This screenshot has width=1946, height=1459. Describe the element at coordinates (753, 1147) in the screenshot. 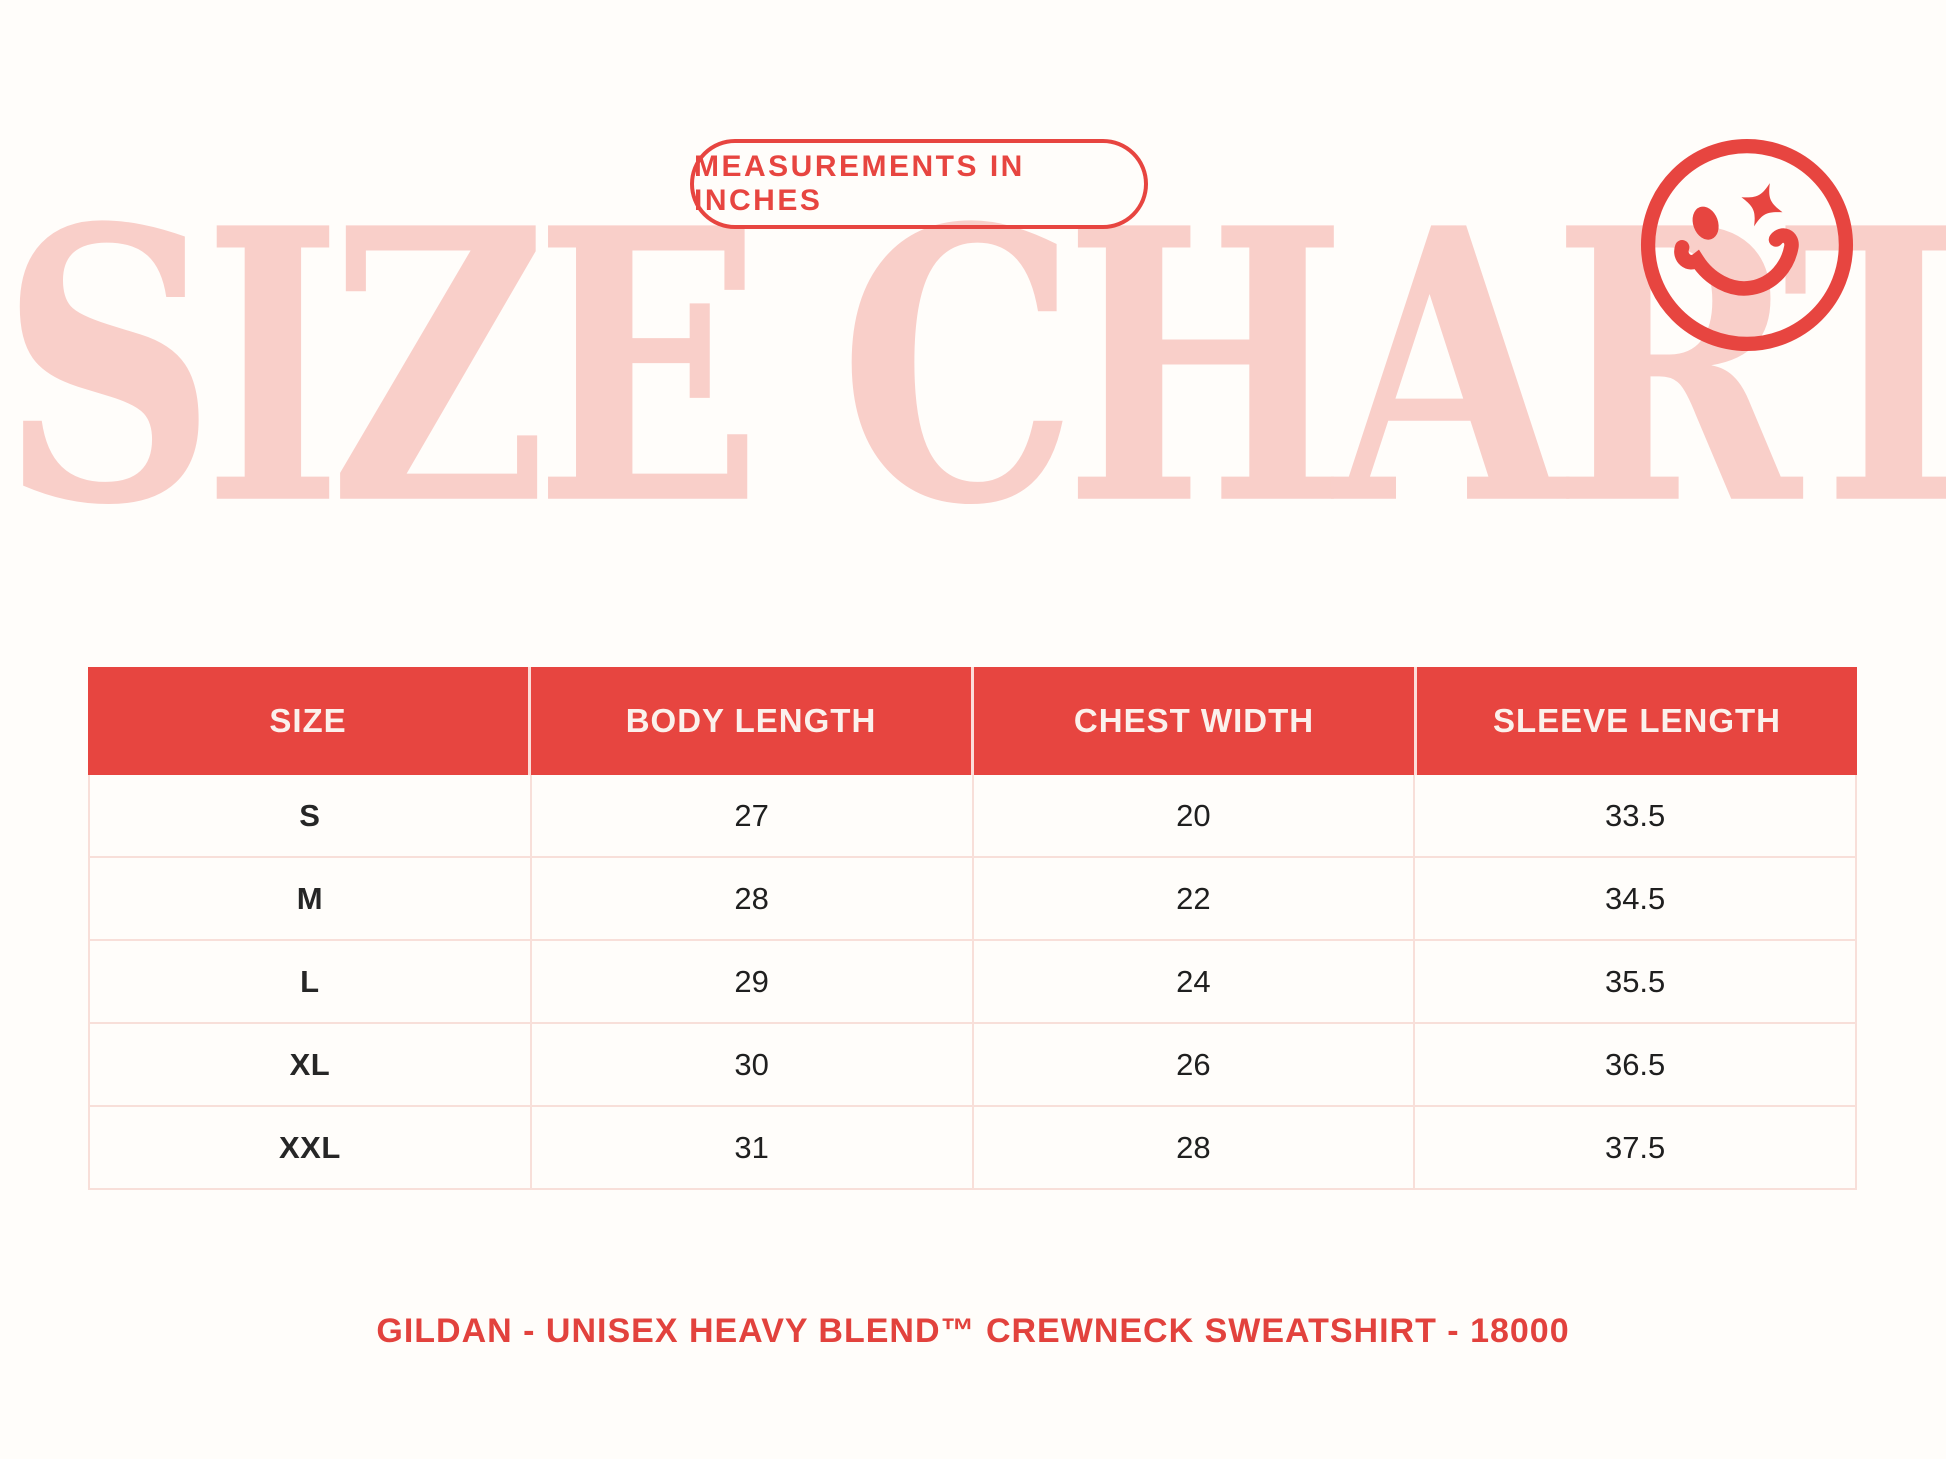

I see `body-length-cell: 31` at that location.